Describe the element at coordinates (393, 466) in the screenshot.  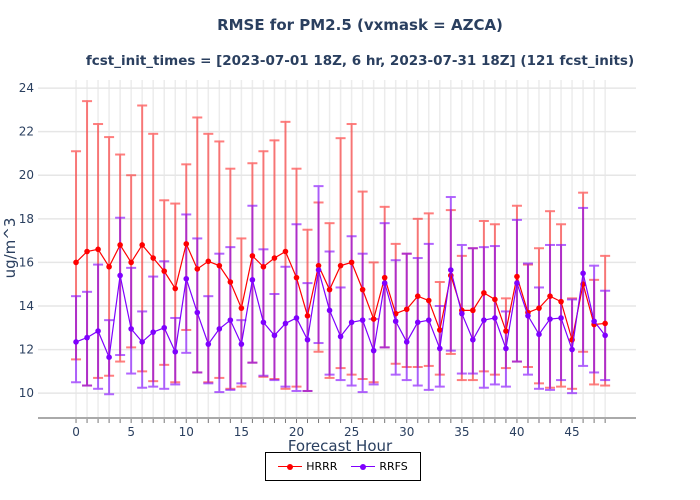
I see `legend-label: RRFS` at that location.